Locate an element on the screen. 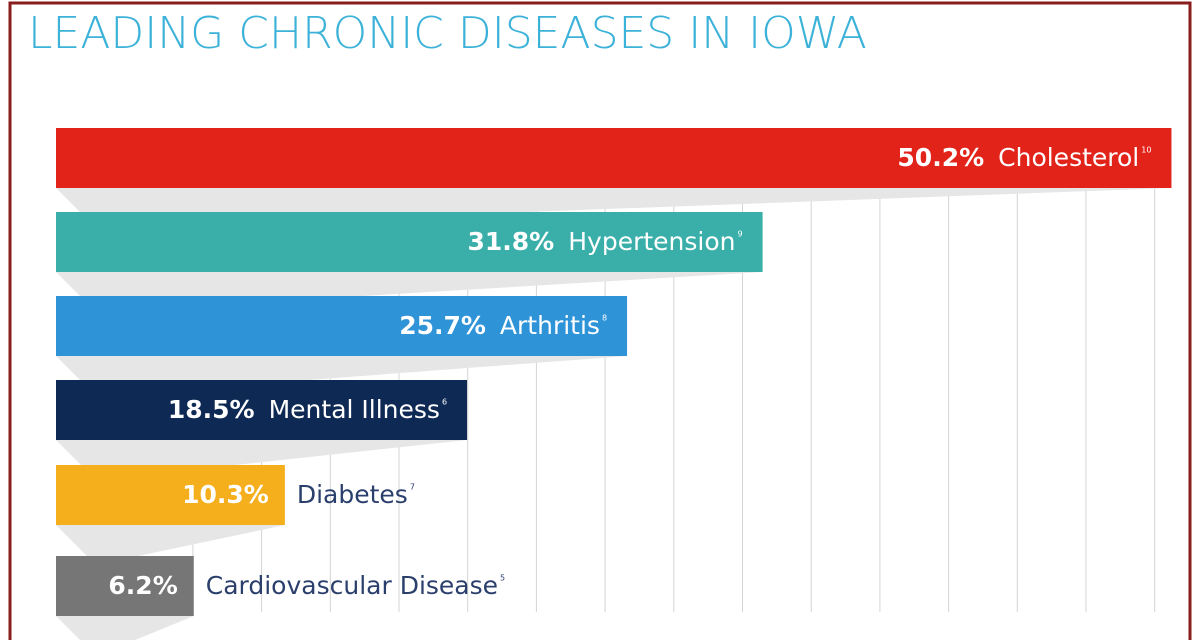  footnote: 10 is located at coordinates (1146, 150).